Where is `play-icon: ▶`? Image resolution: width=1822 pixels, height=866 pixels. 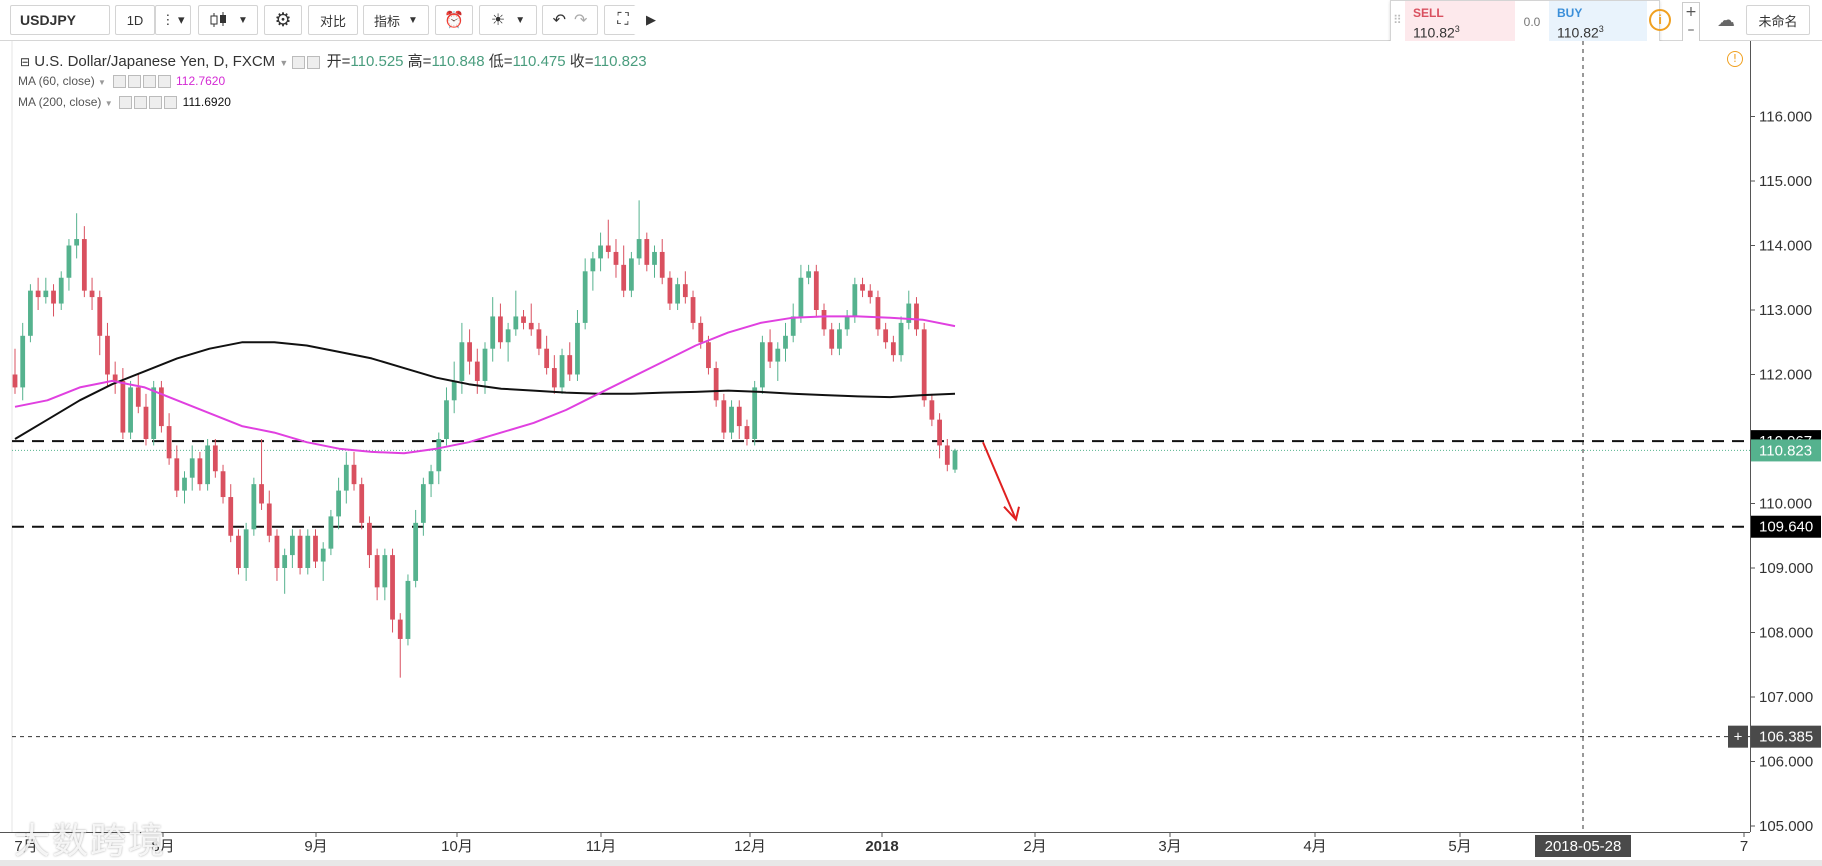
play-icon: ▶ is located at coordinates (651, 19).